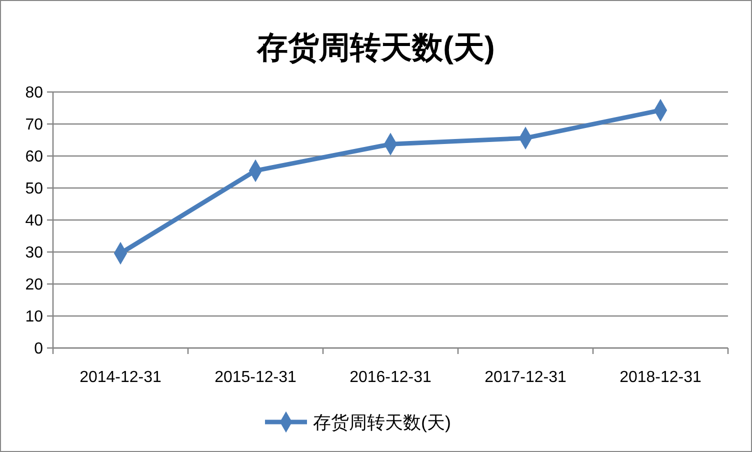 This screenshot has height=452, width=752. Describe the element at coordinates (34, 285) in the screenshot. I see `y-tick-label: 20` at that location.